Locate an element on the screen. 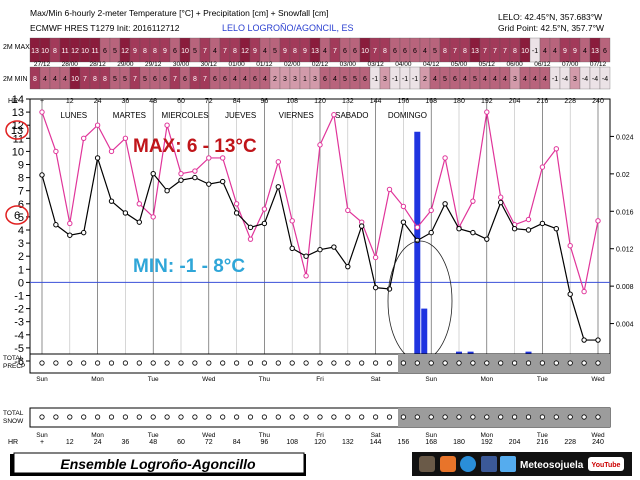  top-date-label: 05/12 is located at coordinates (487, 64).